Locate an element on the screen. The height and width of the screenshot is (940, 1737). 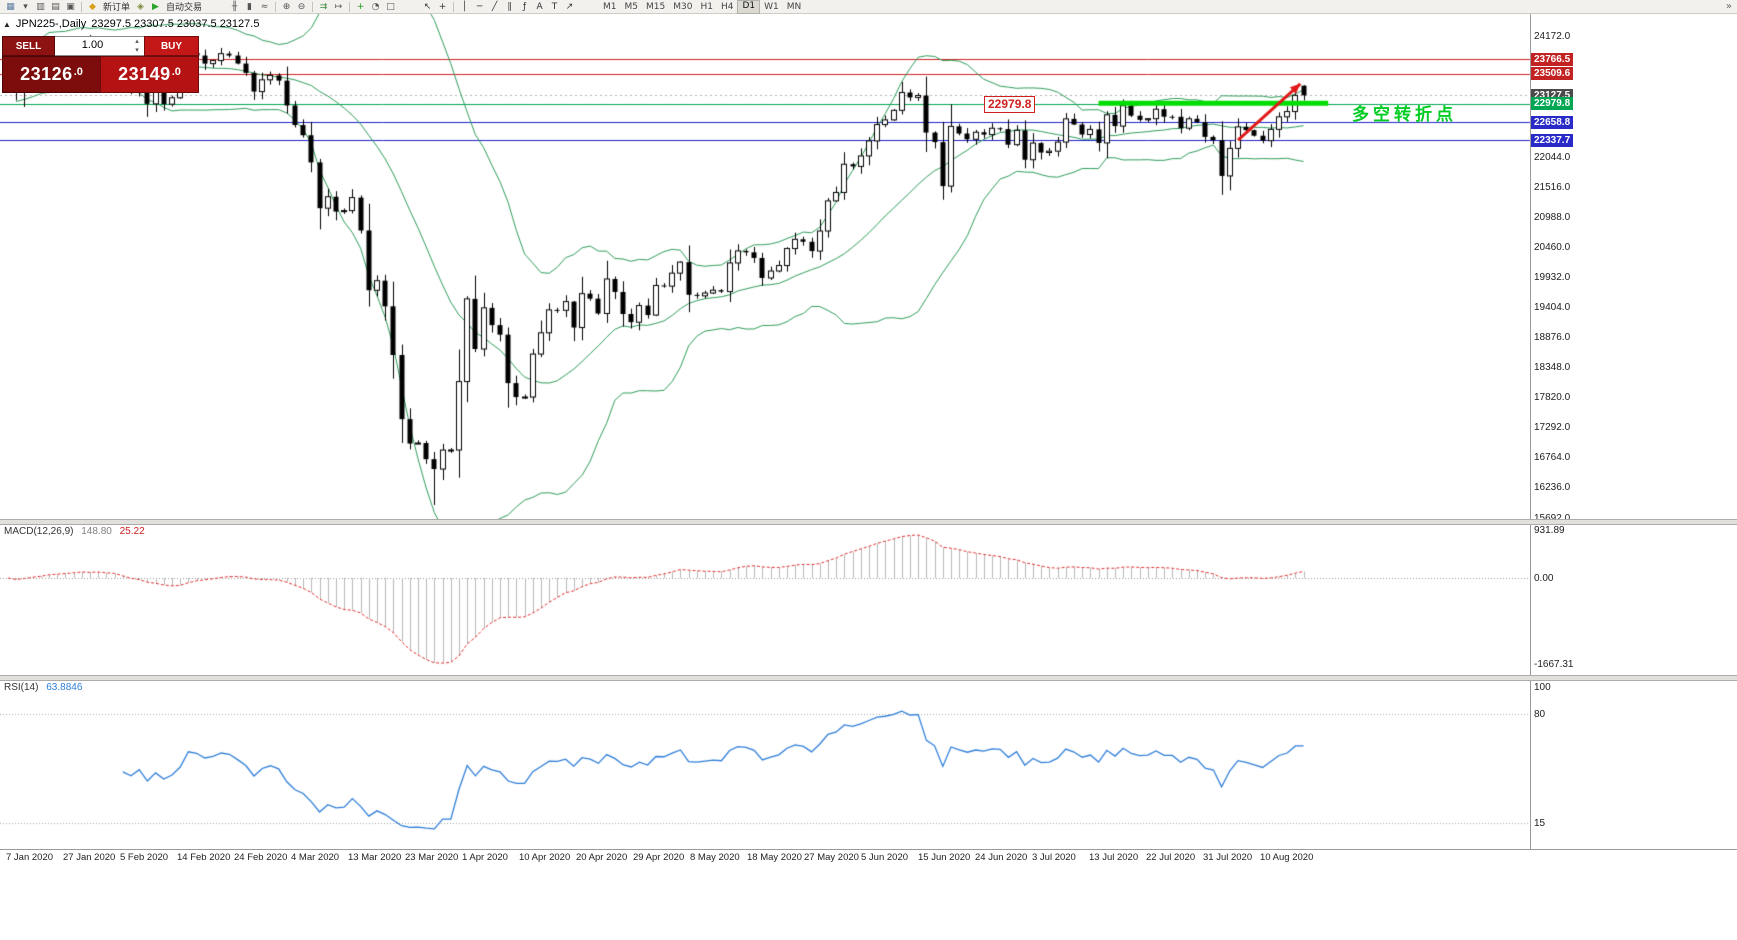
price-scale-label: 16236.0 is located at coordinates (1552, 488).